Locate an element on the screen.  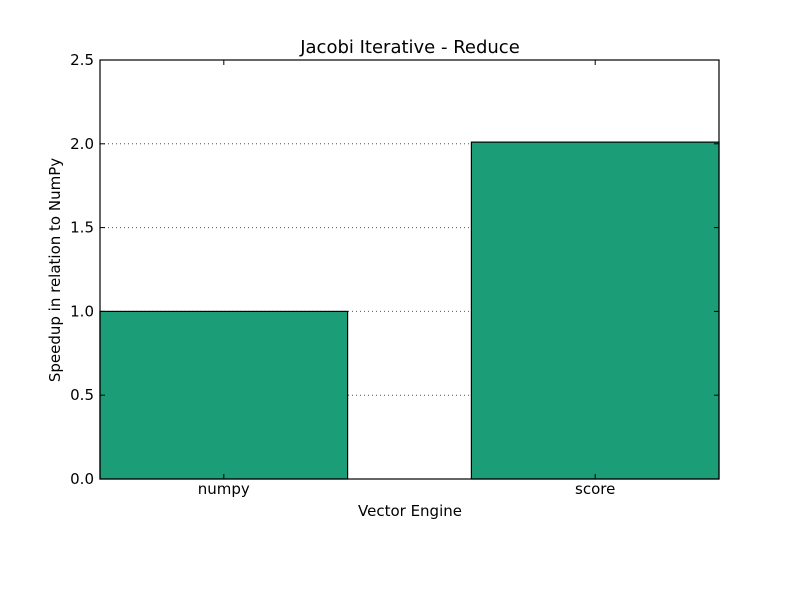
chart-title: Jacobi Iterative - Reduce is located at coordinates (409, 47).